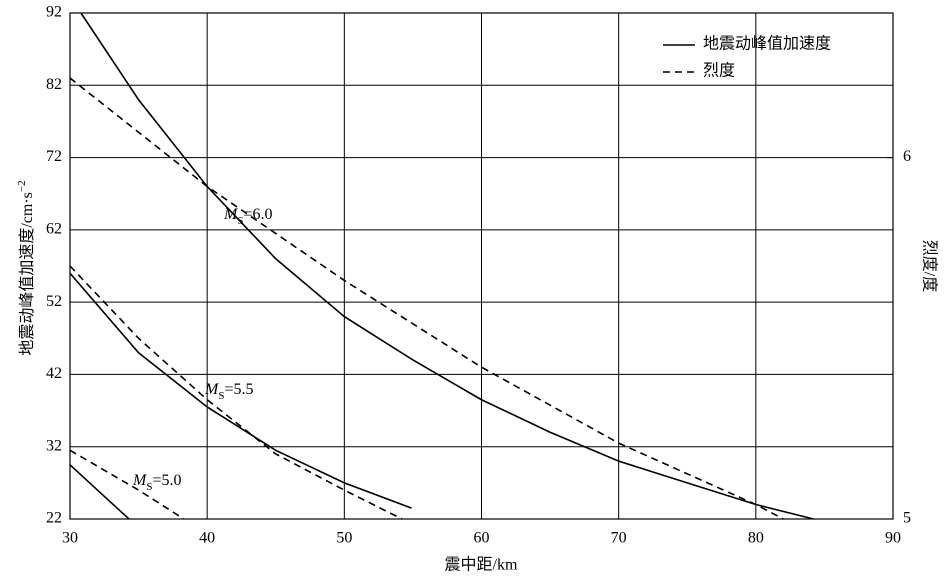  What do you see at coordinates (907, 518) in the screenshot?
I see `y2-tick-label: 5` at bounding box center [907, 518].